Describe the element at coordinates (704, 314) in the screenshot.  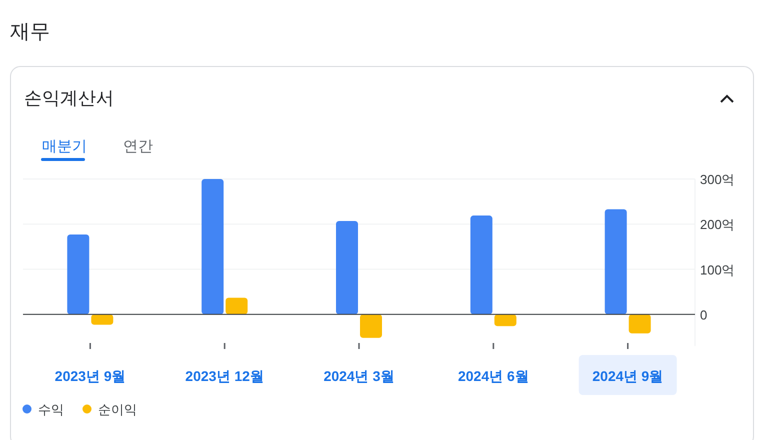
I see `y-tick-label: 0` at that location.